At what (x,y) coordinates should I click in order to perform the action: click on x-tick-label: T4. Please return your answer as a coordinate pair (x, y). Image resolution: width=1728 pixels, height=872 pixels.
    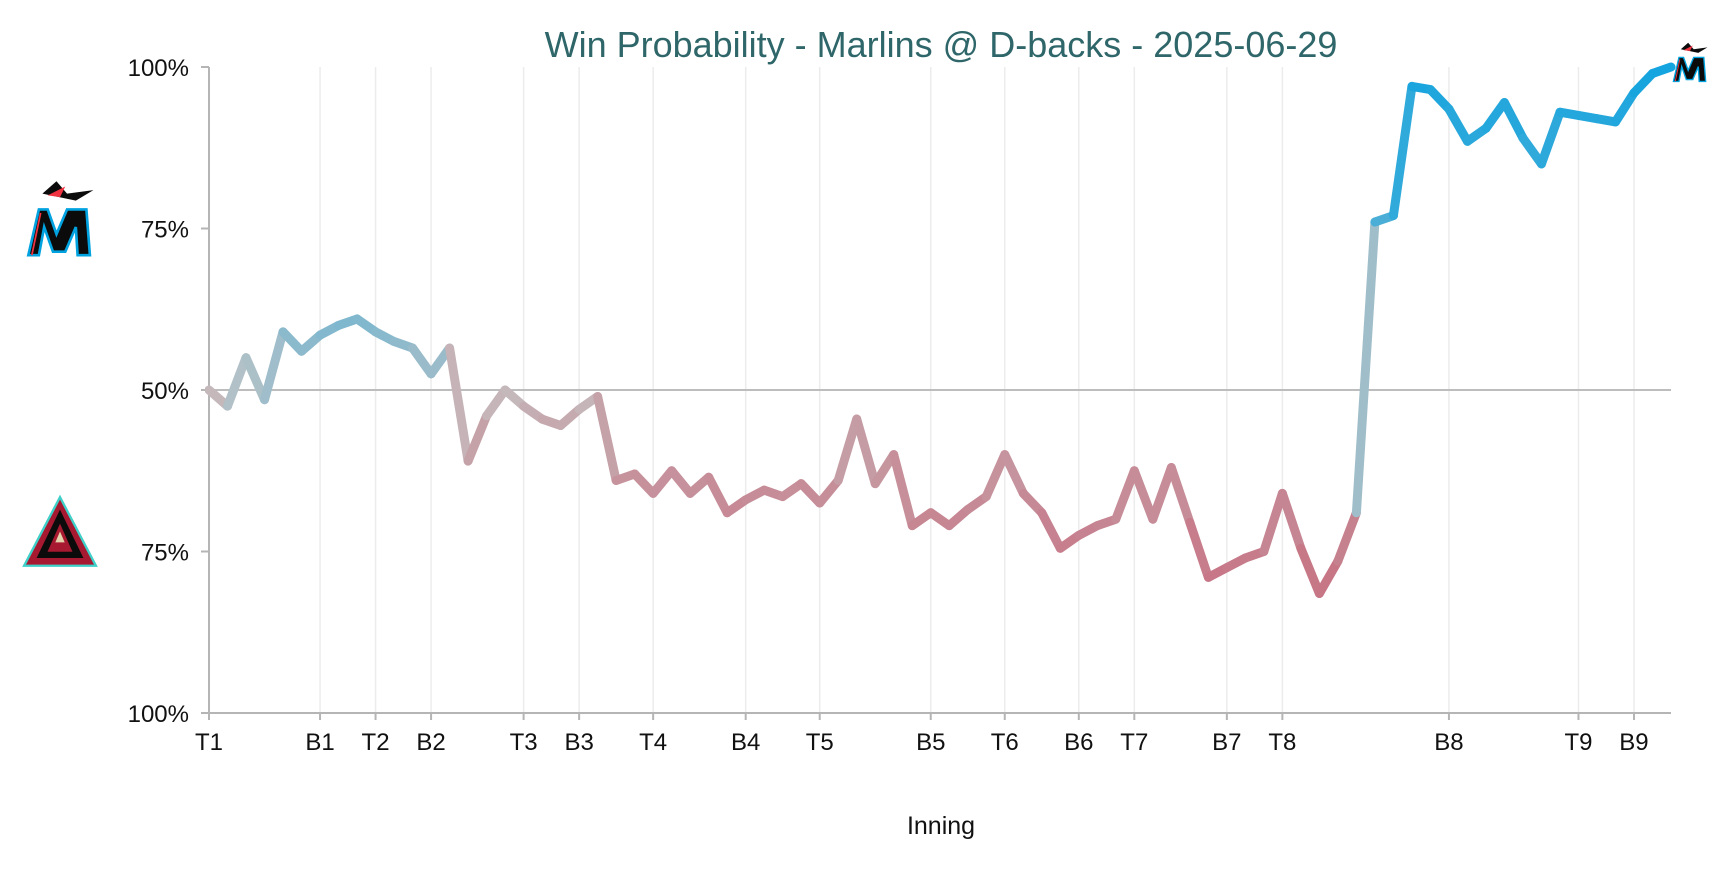
    Looking at the image, I should click on (653, 742).